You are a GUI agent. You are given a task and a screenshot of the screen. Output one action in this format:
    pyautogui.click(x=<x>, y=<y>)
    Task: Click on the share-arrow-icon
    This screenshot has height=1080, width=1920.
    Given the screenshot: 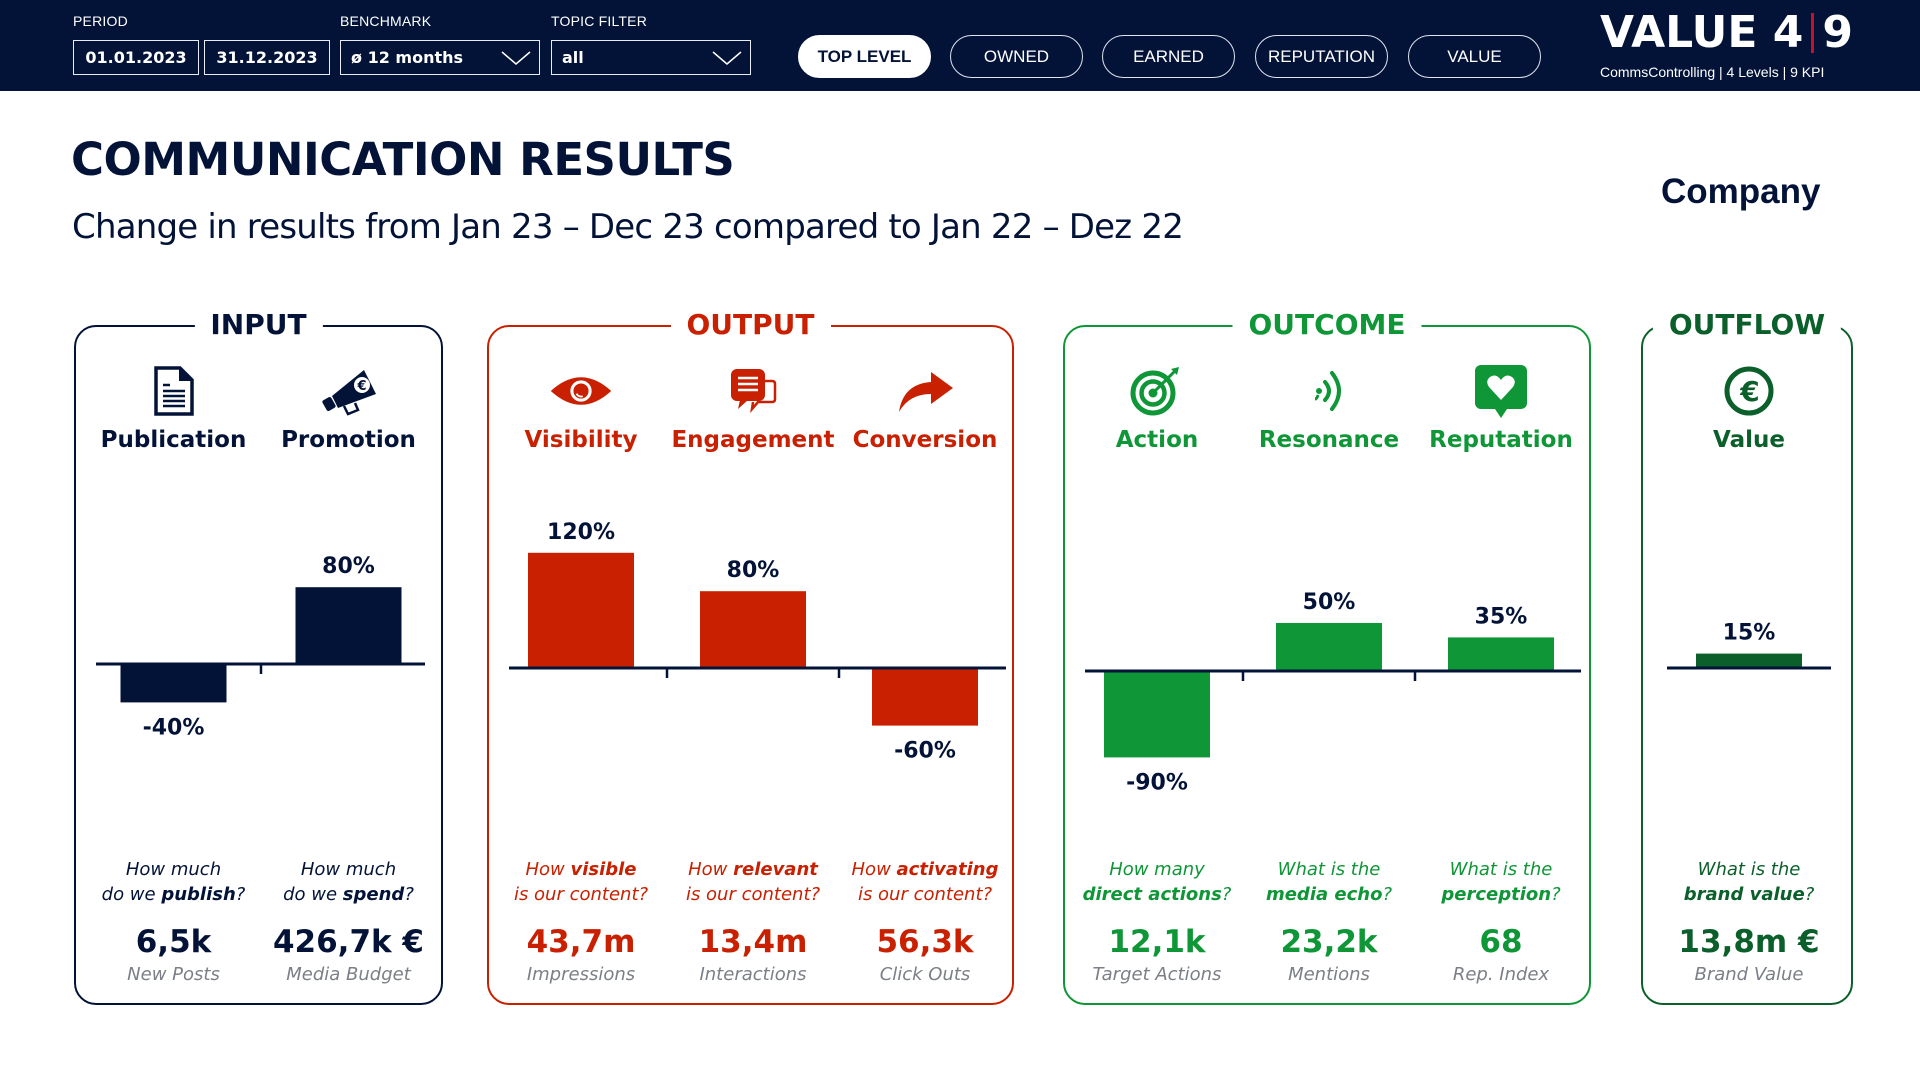 What is the action you would take?
    pyautogui.click(x=925, y=391)
    